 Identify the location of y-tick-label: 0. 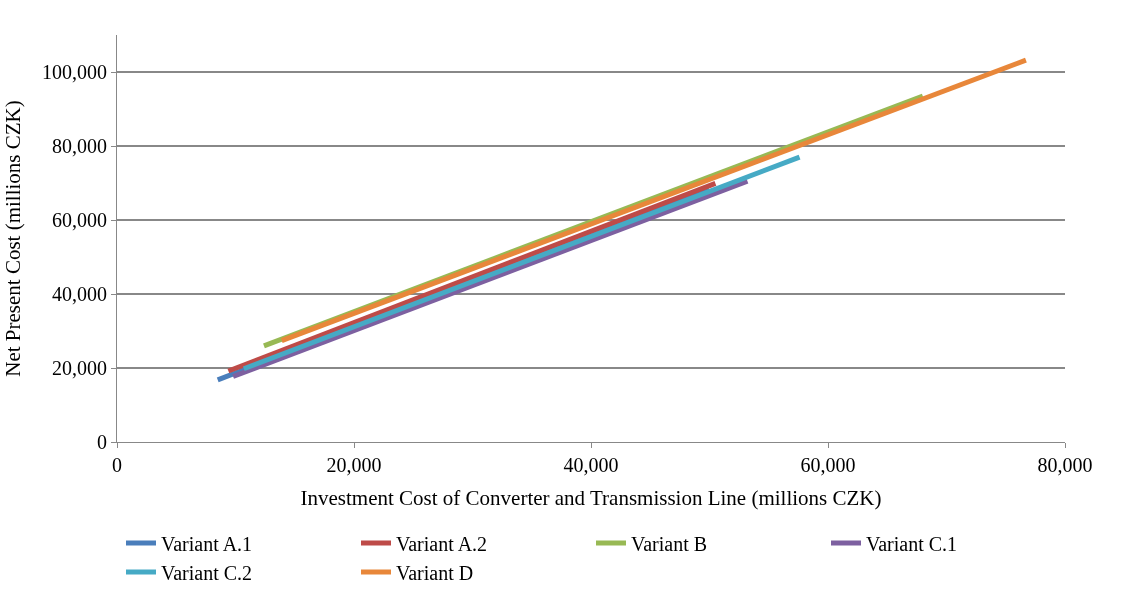
(102, 442).